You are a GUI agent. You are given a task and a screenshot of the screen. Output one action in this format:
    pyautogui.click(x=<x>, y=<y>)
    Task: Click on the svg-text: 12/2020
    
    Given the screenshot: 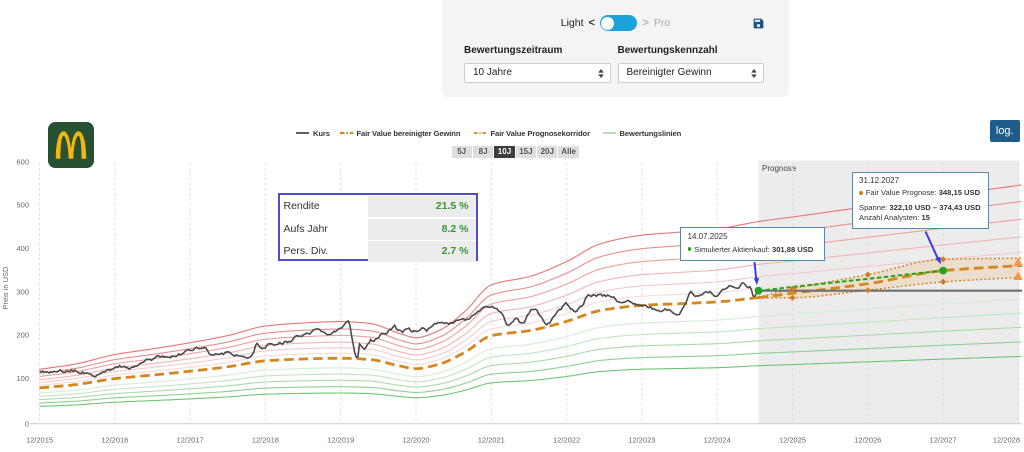 What is the action you would take?
    pyautogui.click(x=415, y=440)
    